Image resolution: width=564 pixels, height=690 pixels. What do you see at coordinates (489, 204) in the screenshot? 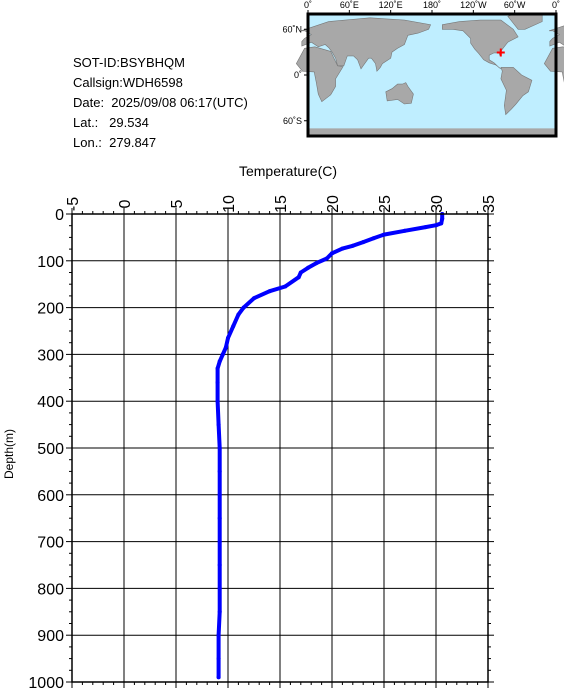
I see `chart-x-tick-label: 35` at bounding box center [489, 204].